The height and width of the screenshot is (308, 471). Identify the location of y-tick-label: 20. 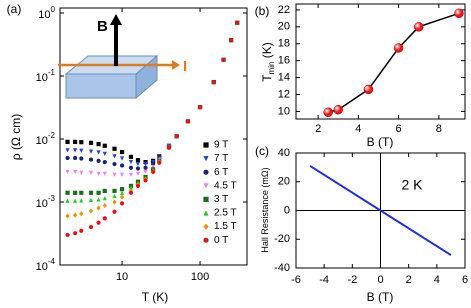
(284, 182).